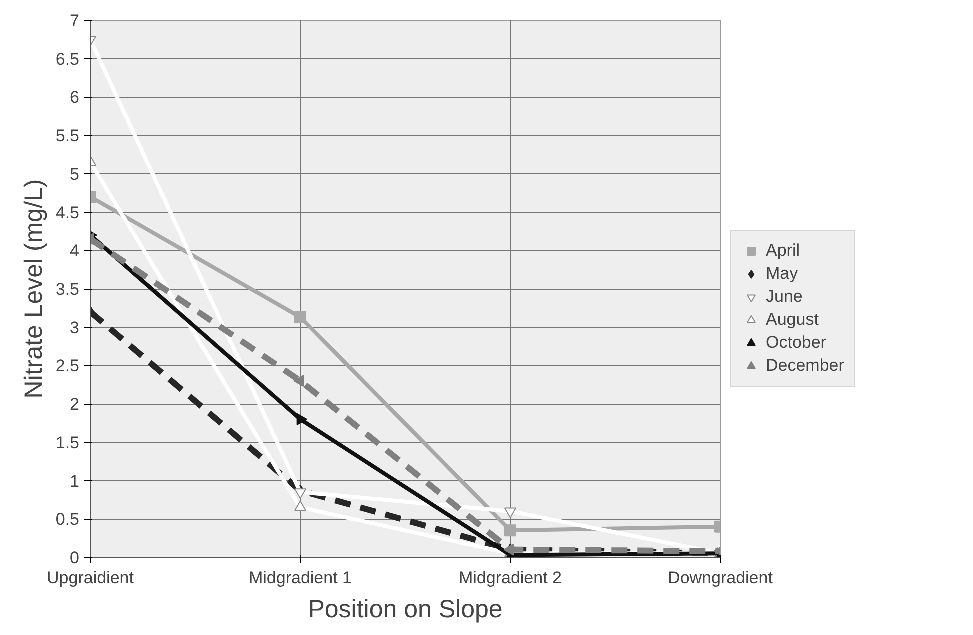 This screenshot has height=635, width=973. I want to click on y-tick-label: 0, so click(75, 558).